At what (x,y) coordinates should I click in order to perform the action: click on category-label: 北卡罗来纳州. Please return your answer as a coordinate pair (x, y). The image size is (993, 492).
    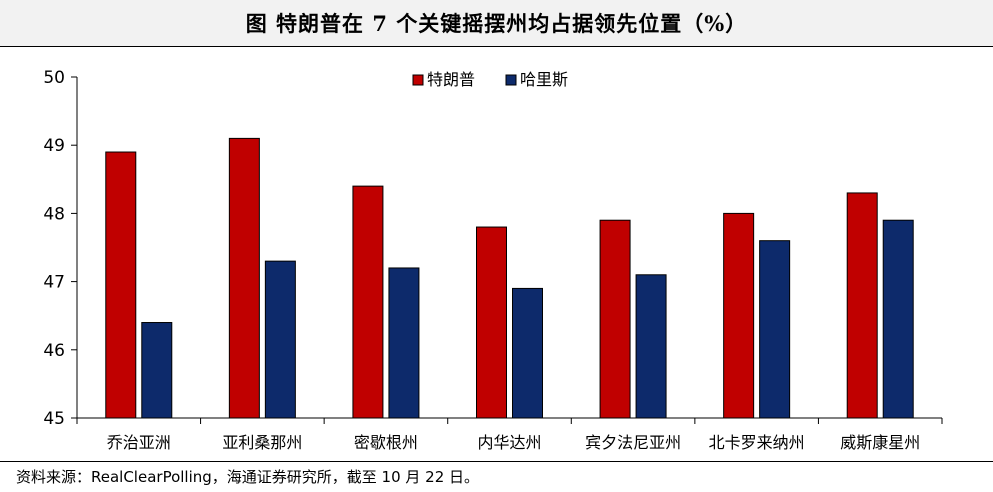
    Looking at the image, I should click on (757, 442).